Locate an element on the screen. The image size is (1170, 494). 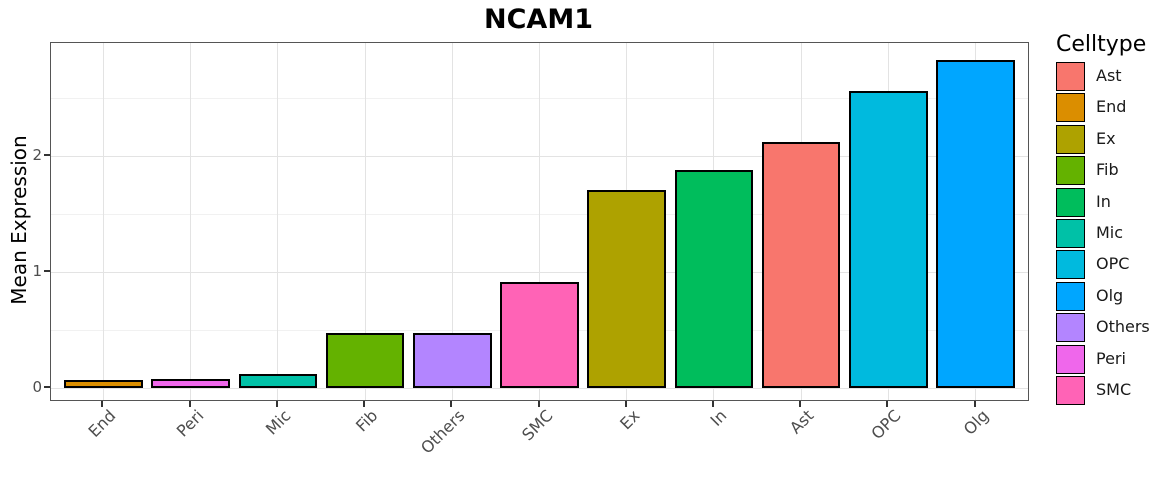
legend-swatch-fib is located at coordinates (1070, 171).